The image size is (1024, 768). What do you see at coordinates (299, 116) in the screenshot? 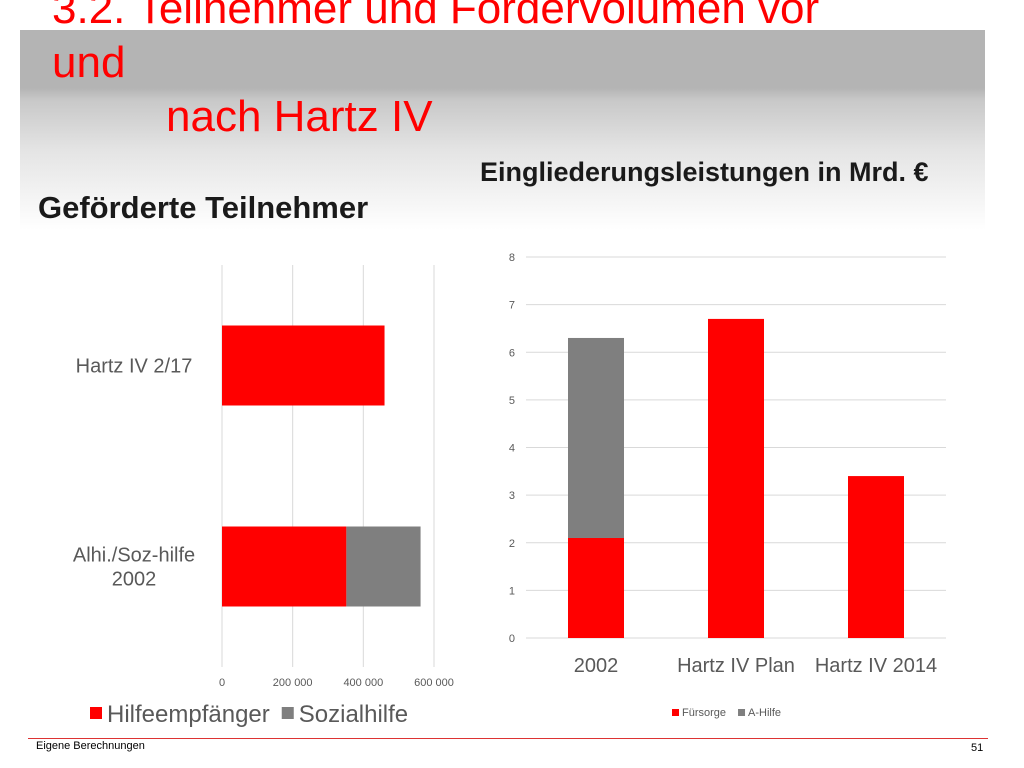
I see `slide-title-line-3: nach Hartz IV` at bounding box center [299, 116].